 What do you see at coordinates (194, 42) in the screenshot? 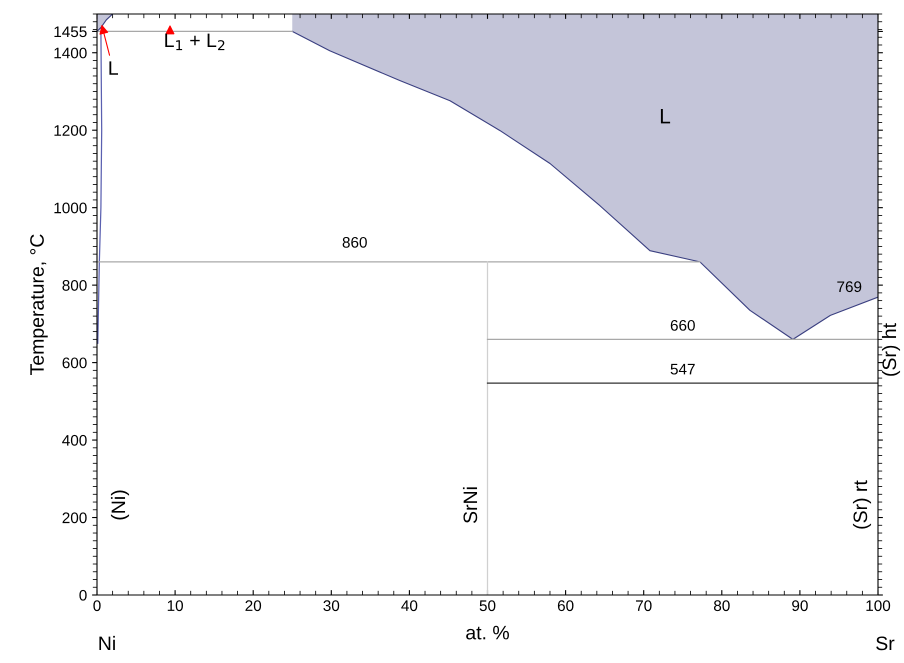
I see `annotation: L$_{1}$ + L$_{2}$` at bounding box center [194, 42].